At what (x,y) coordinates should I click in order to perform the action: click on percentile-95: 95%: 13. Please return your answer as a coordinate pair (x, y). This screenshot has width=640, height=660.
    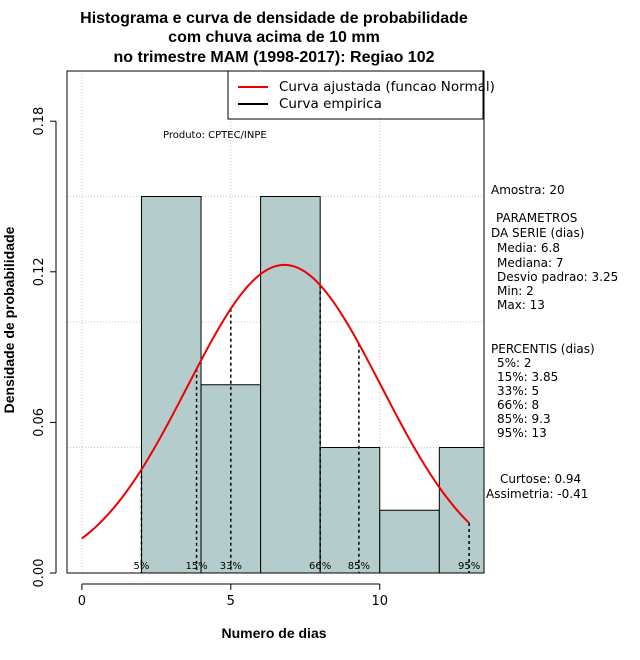
    Looking at the image, I should click on (522, 433).